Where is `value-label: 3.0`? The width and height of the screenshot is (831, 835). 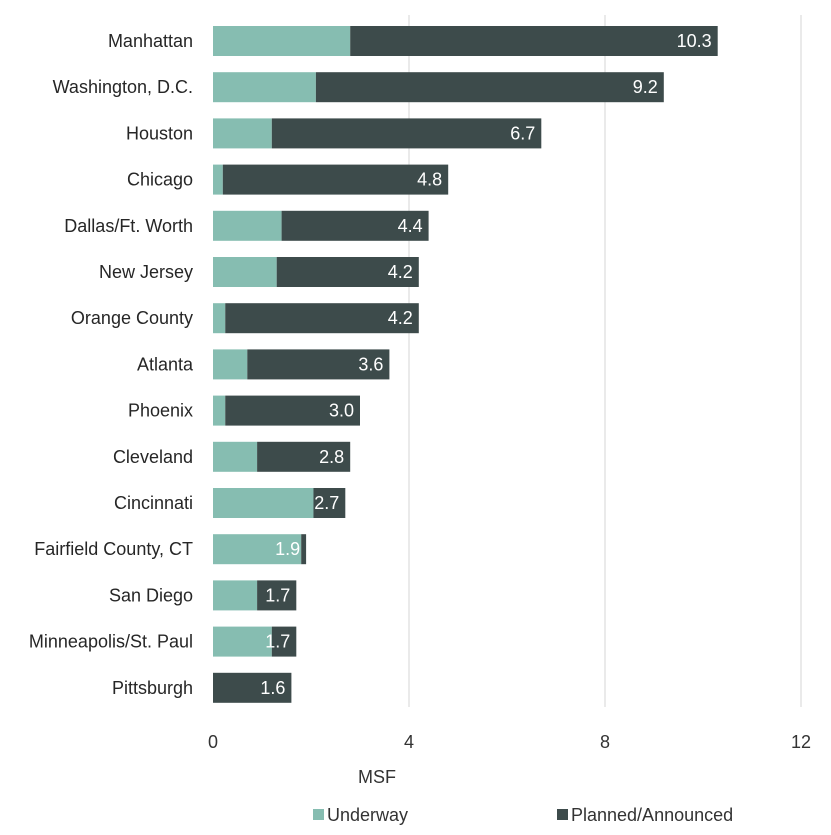 value-label: 3.0 is located at coordinates (341, 411).